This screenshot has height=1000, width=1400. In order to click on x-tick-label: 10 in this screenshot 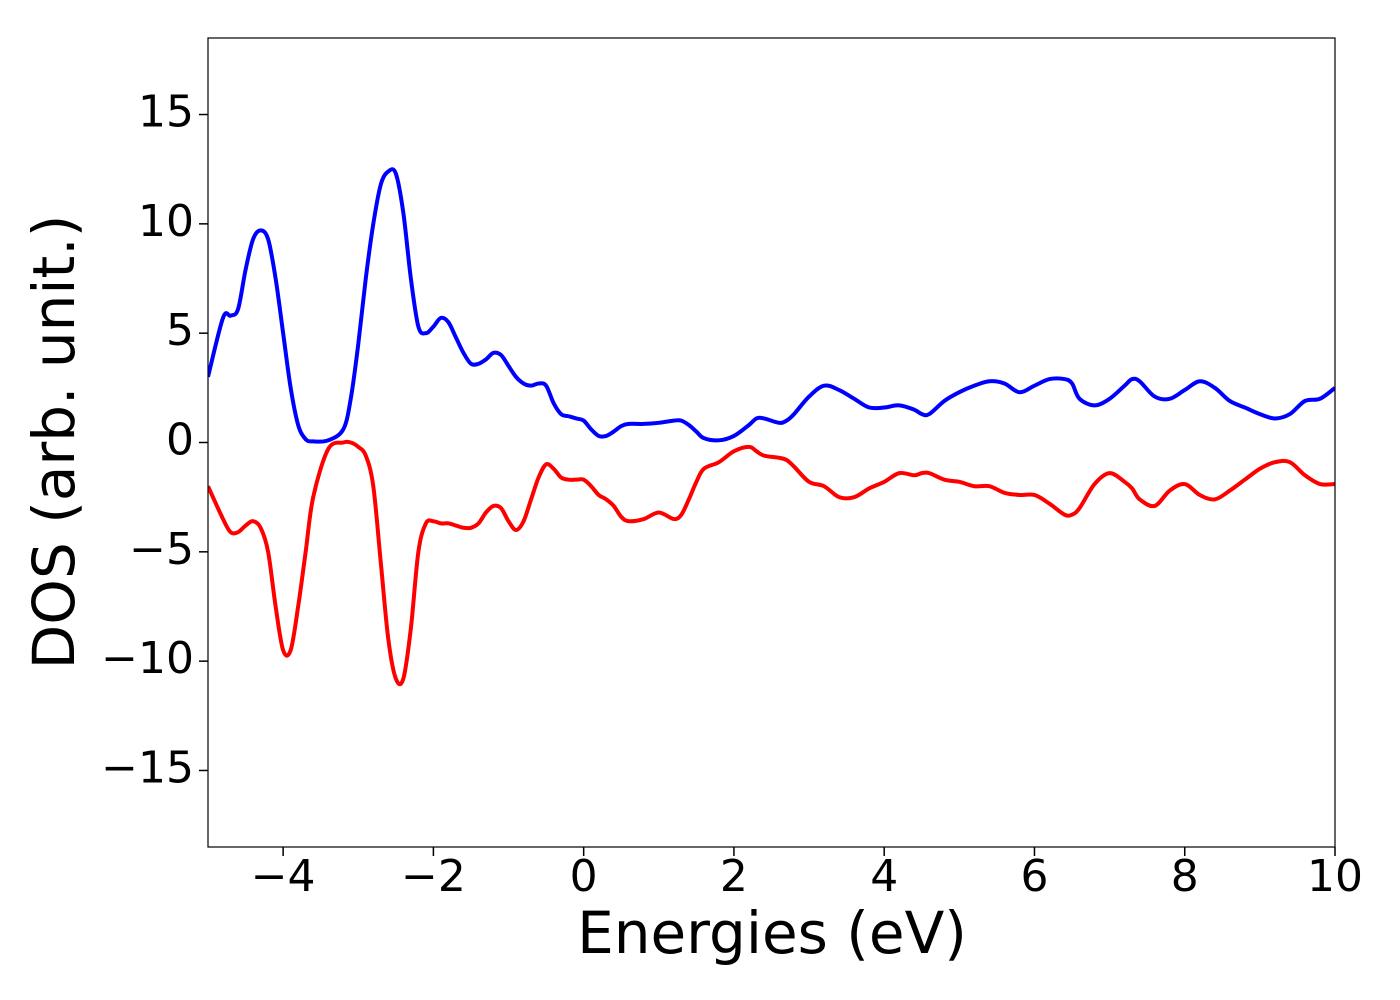, I will do `click(1335, 876)`.